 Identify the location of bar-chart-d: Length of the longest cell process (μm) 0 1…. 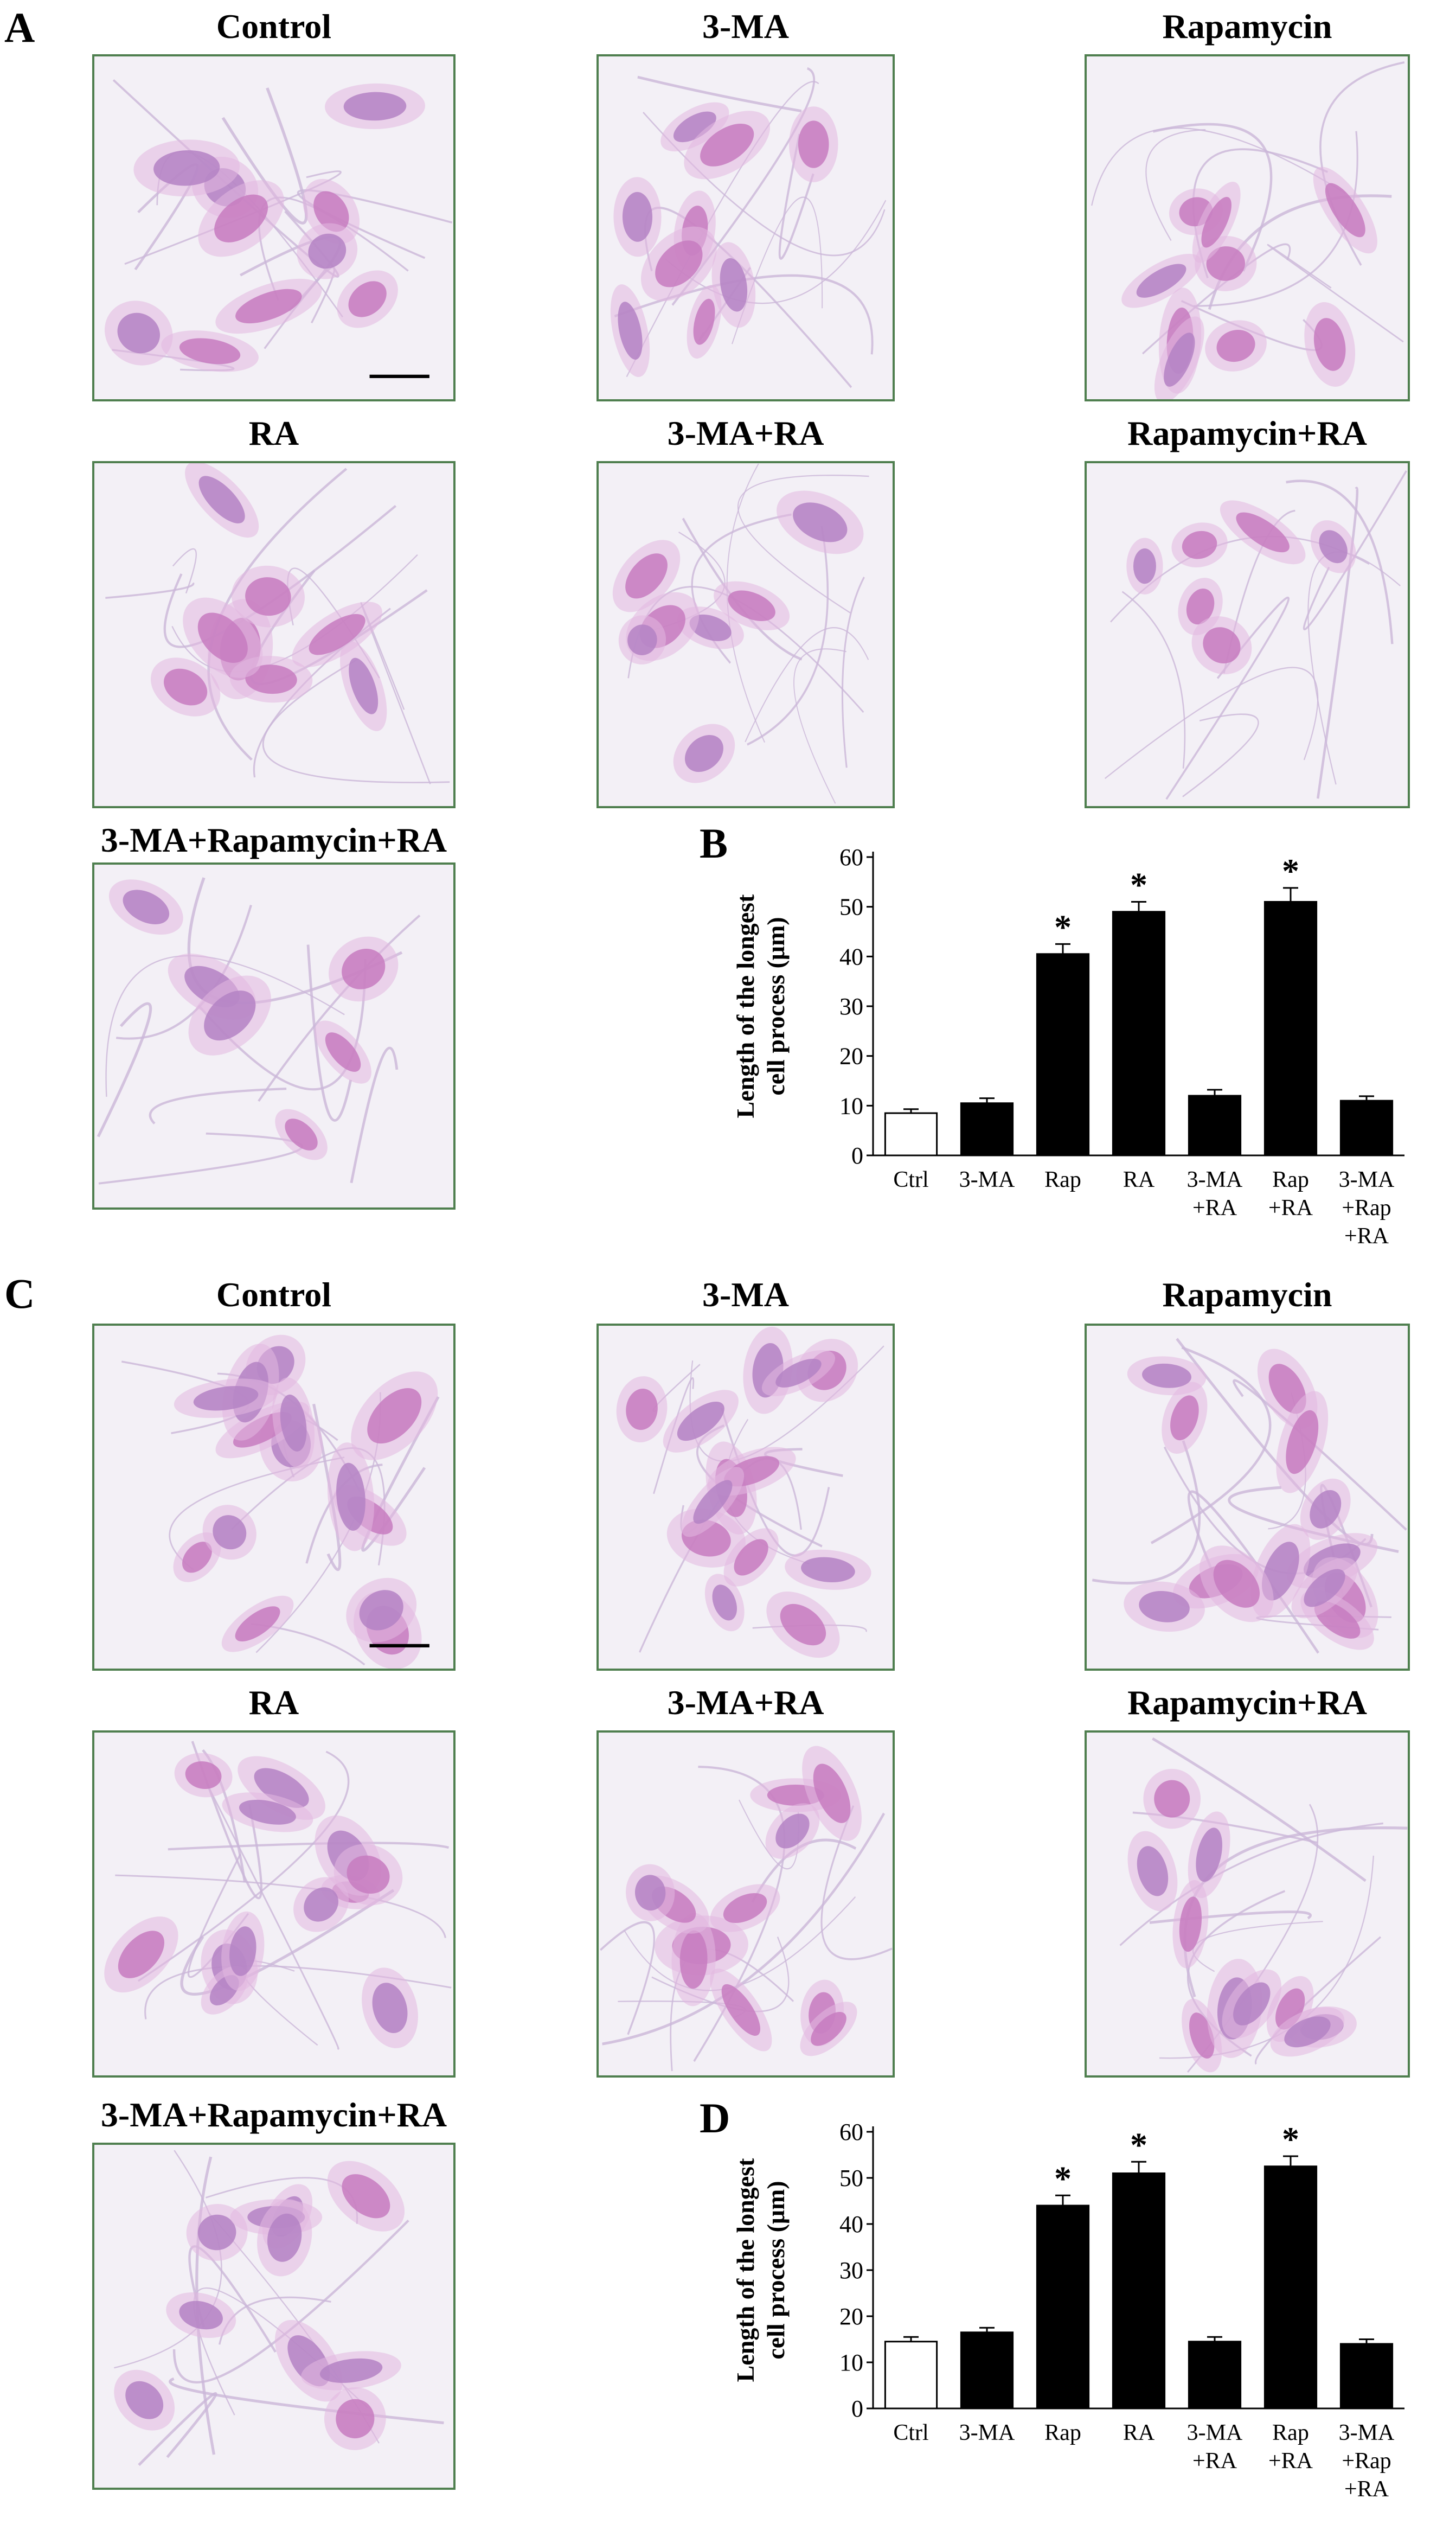
(1073, 2321).